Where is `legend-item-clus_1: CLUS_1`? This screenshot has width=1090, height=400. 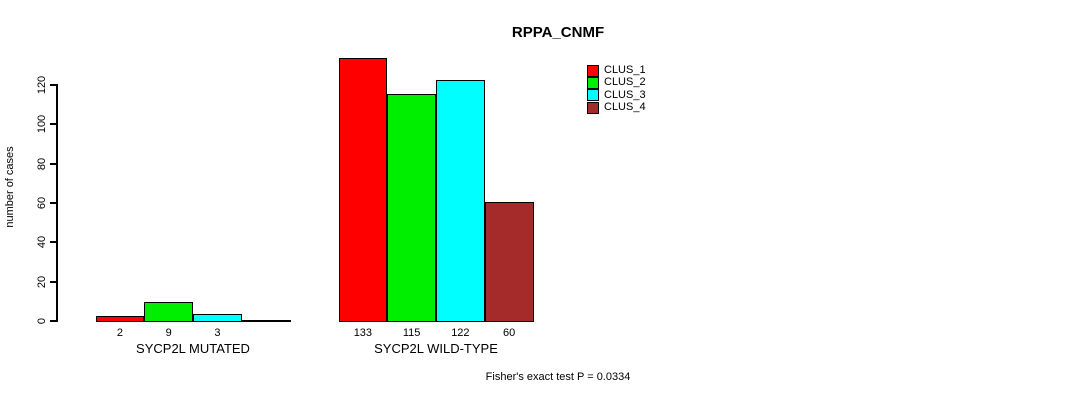
legend-item-clus_1: CLUS_1 is located at coordinates (616, 70).